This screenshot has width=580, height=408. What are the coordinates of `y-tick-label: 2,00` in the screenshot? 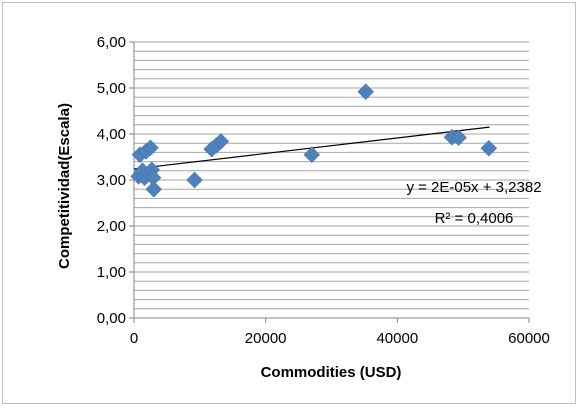 It's located at (111, 226).